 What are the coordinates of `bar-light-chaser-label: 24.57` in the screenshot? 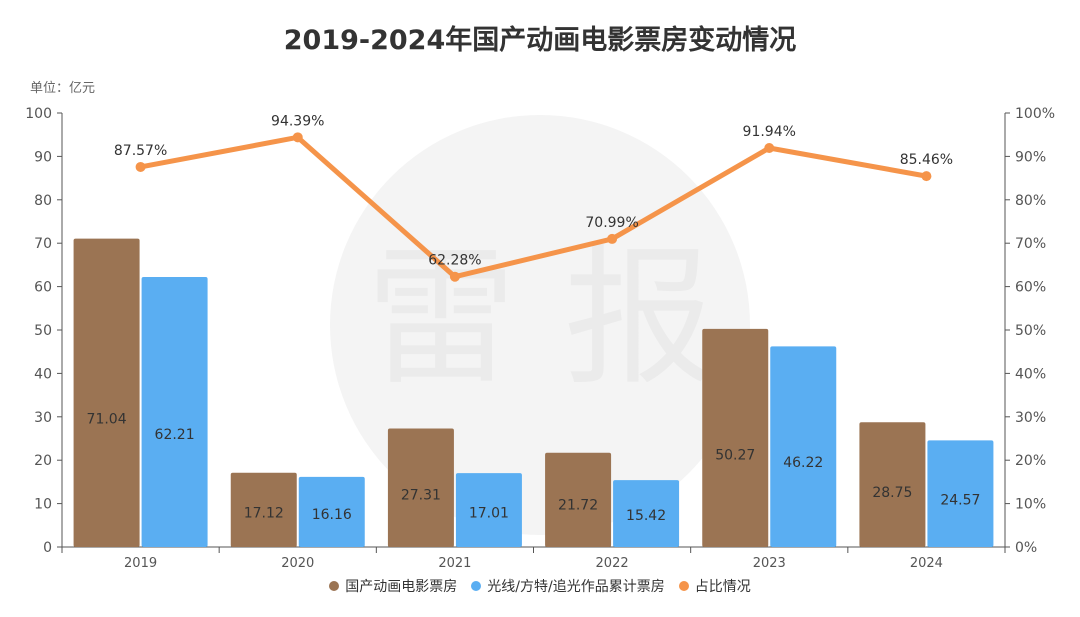 It's located at (960, 500).